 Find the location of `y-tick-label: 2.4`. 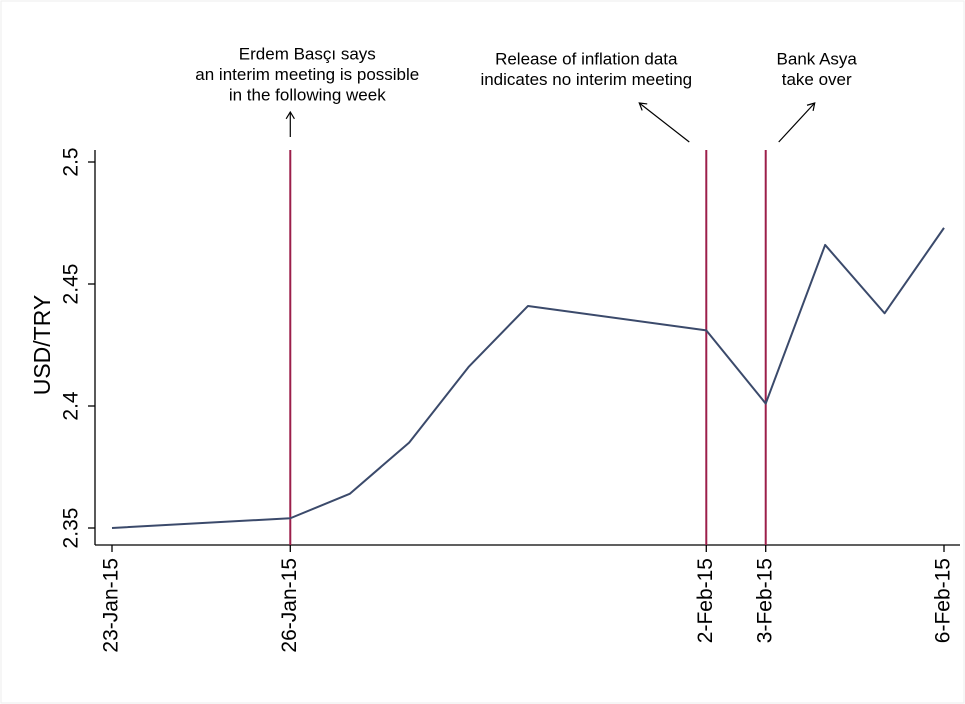

y-tick-label: 2.4 is located at coordinates (71, 406).